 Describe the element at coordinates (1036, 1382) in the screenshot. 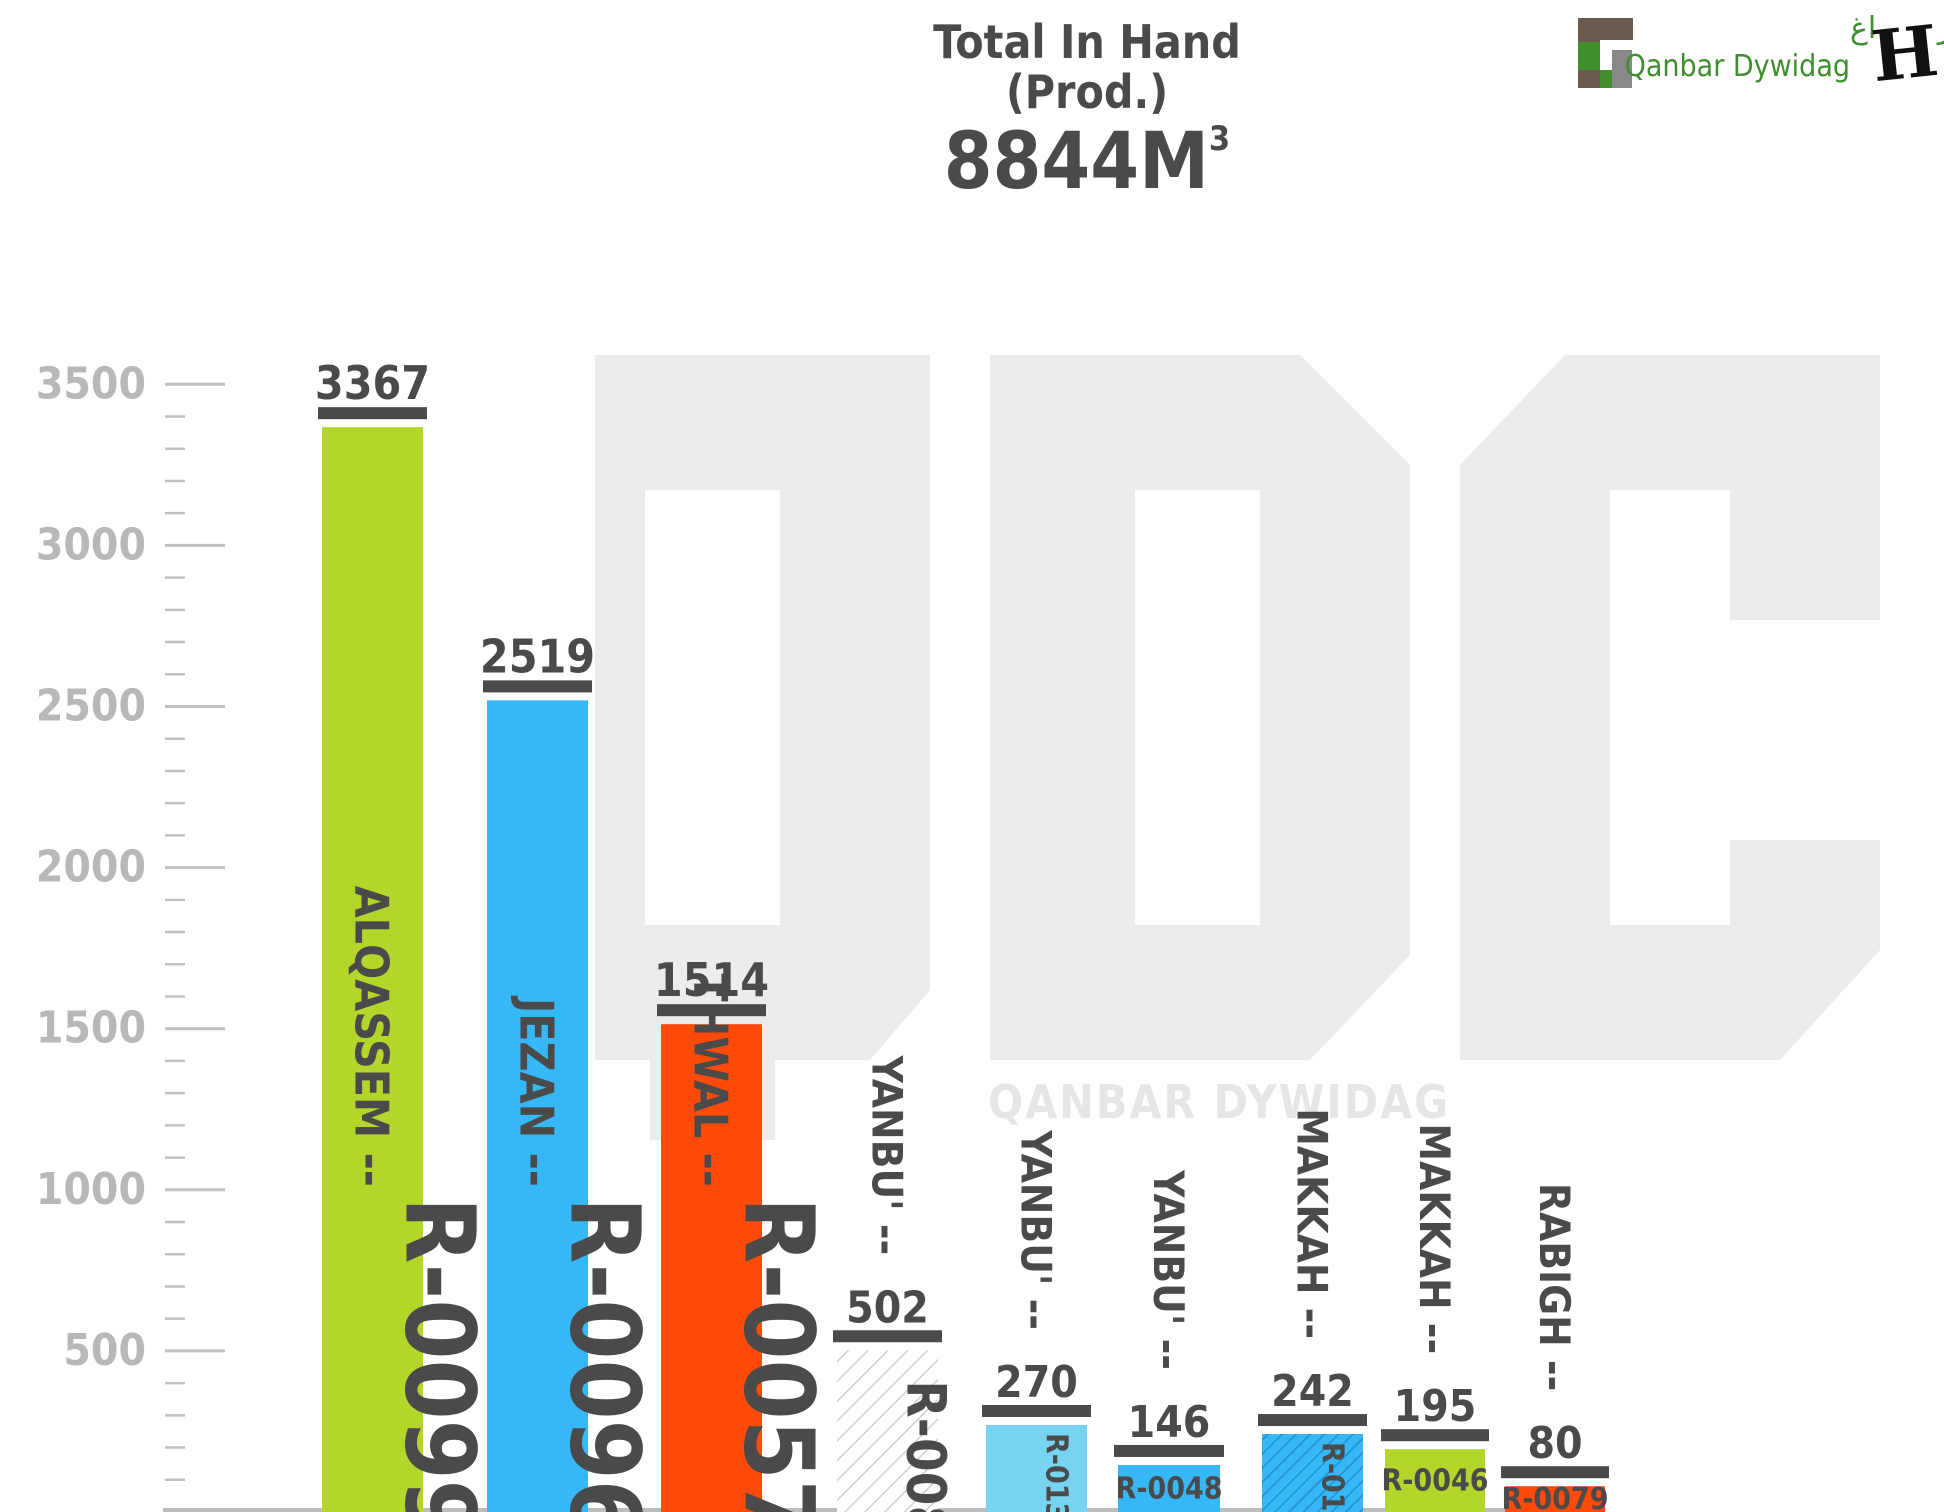

I see `bar-value-label: 270` at that location.